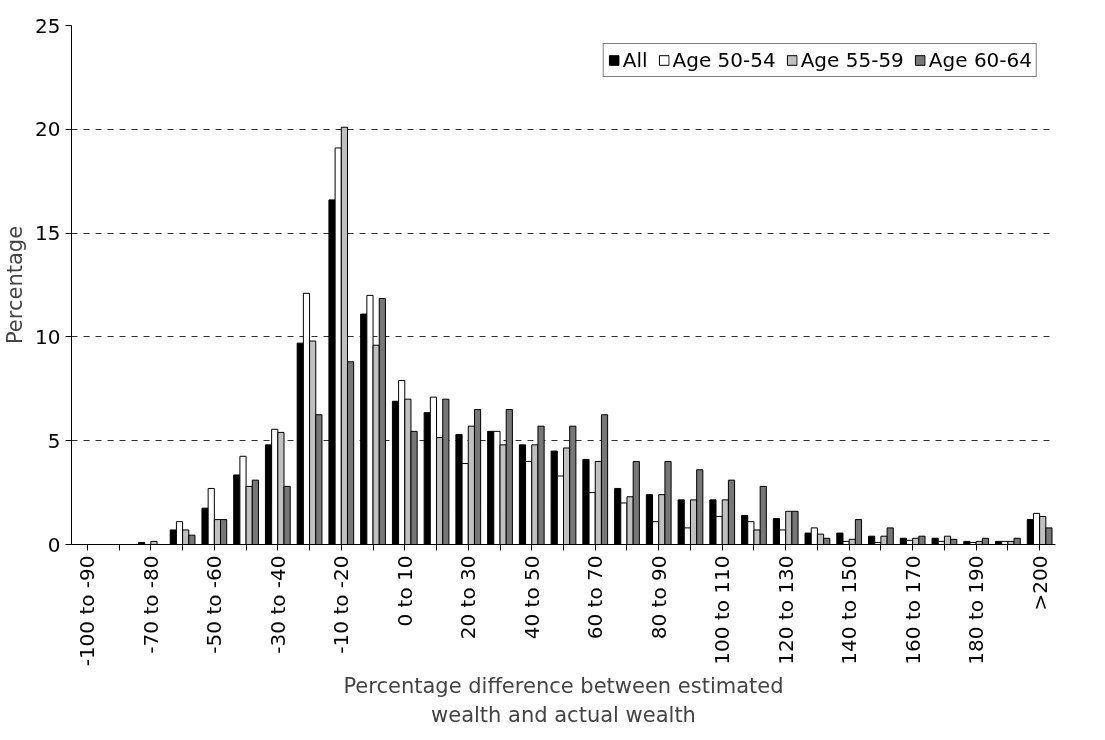 The width and height of the screenshot is (1105, 740). I want to click on x-tick-label: 160 to 170, so click(912, 610).